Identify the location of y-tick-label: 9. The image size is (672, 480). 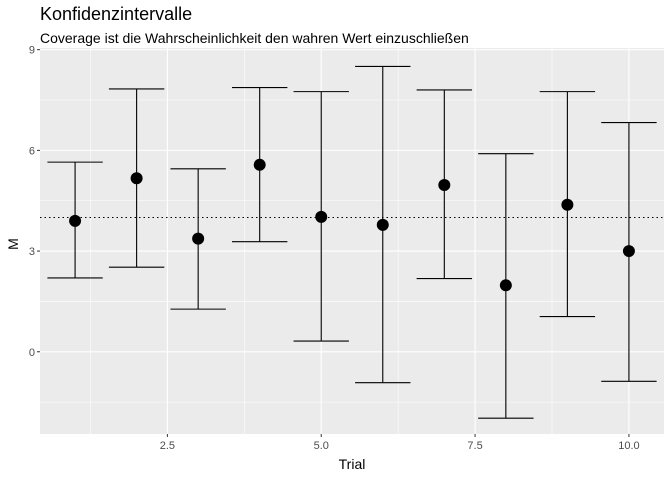
(32, 51).